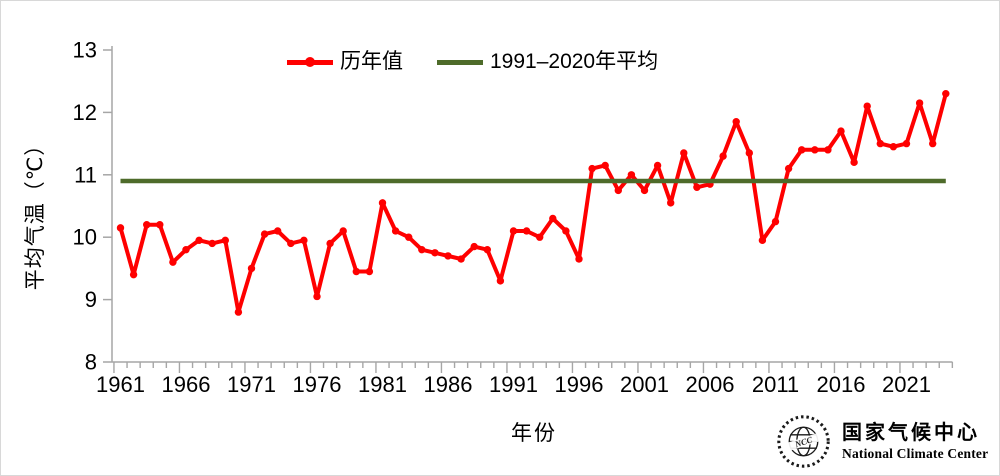 The image size is (1000, 476). Describe the element at coordinates (371, 61) in the screenshot. I see `legend-series-label: 历年值` at that location.